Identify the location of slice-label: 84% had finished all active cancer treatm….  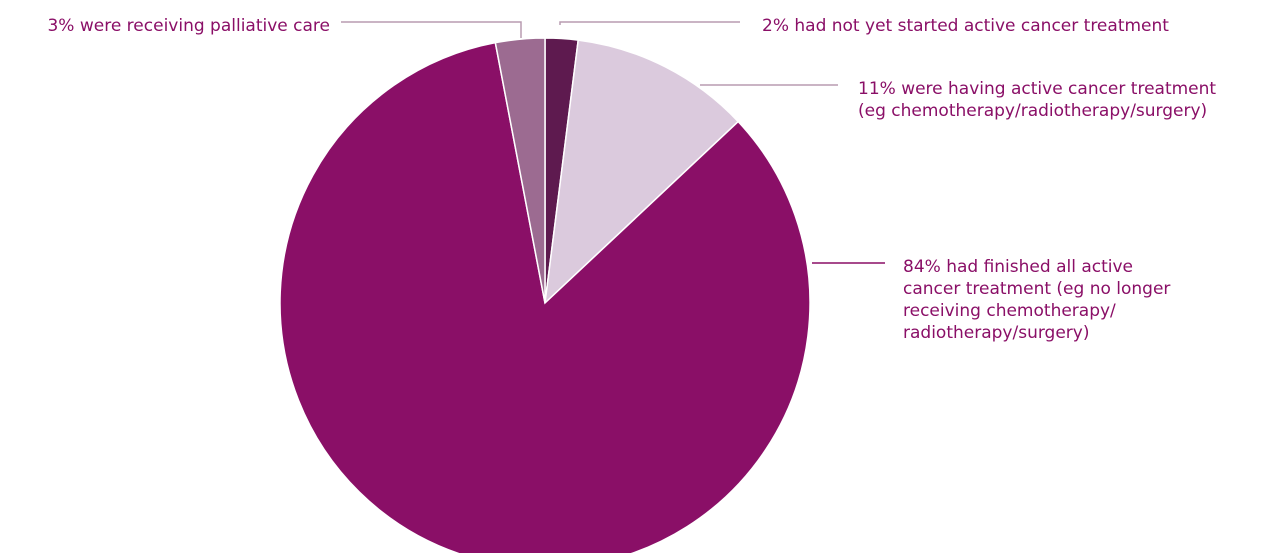
(1036, 300).